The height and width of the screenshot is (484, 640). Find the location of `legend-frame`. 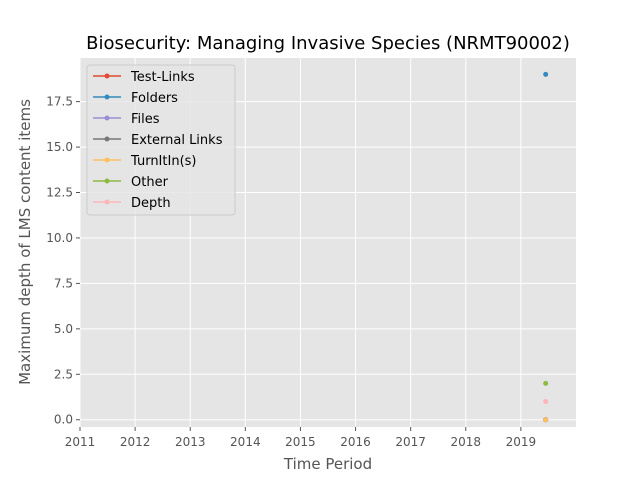

legend-frame is located at coordinates (161, 140).